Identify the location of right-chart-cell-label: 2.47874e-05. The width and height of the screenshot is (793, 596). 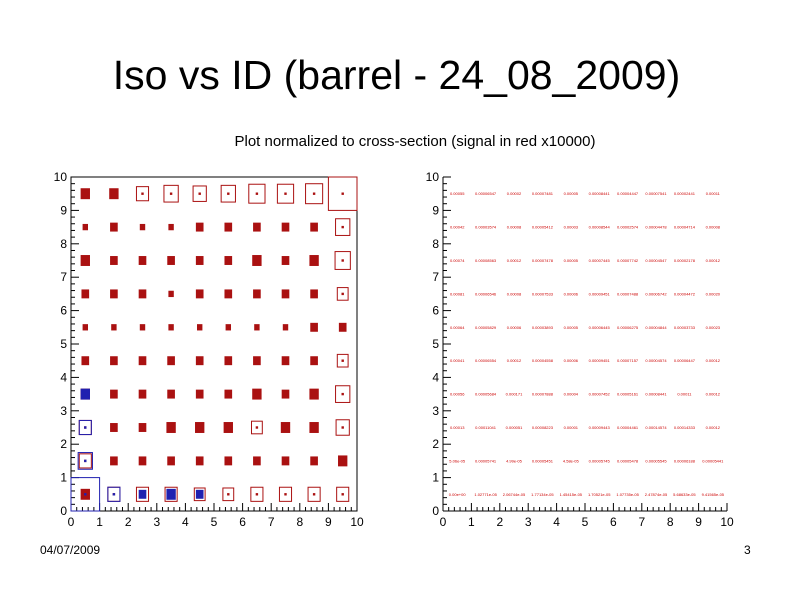
(656, 494).